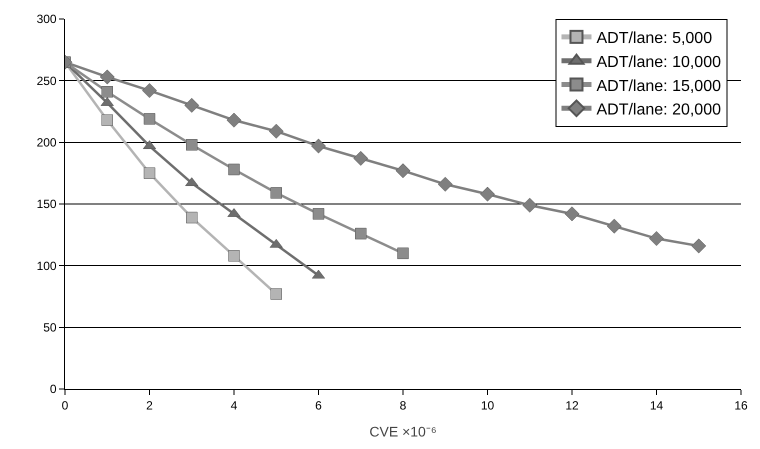  Describe the element at coordinates (659, 62) in the screenshot. I see `legend-label: ADT/lane: 10,000` at that location.